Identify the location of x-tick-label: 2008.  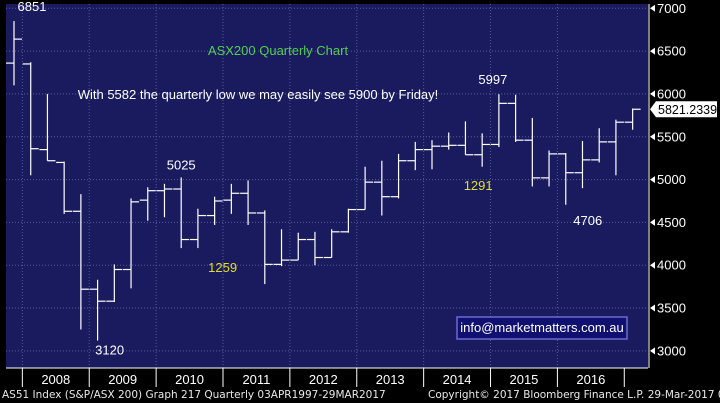
(55, 379).